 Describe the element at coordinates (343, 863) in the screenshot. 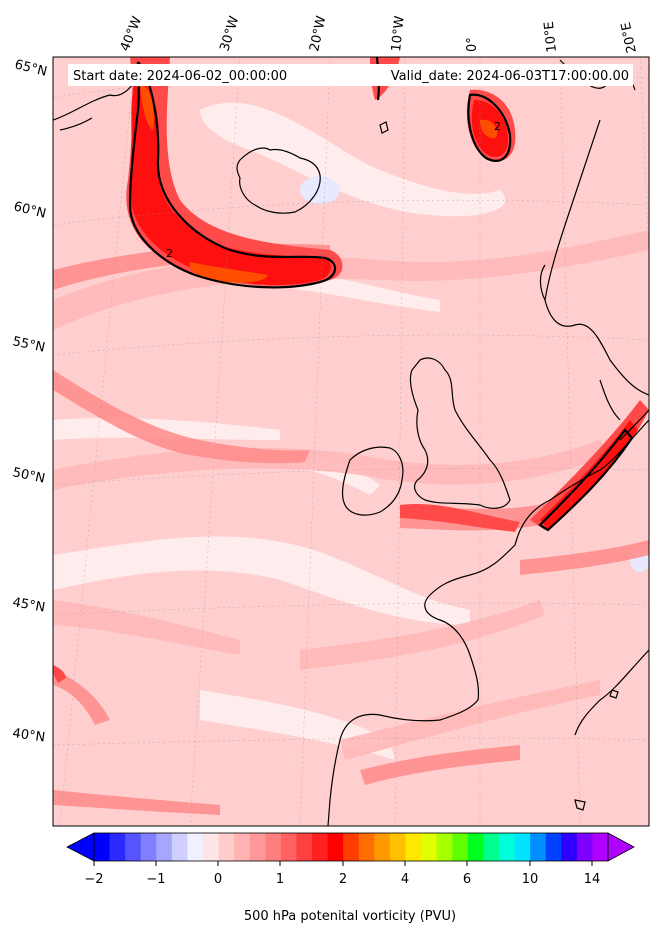

I see `colorbar-ticks` at that location.